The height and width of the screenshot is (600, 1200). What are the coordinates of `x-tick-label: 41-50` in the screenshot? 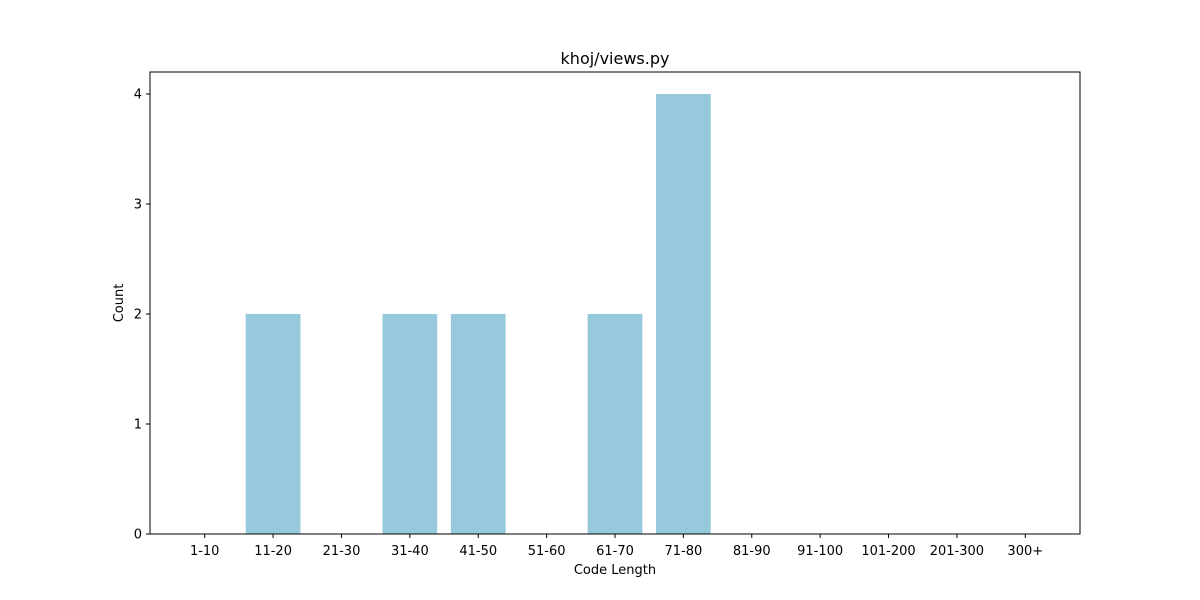 It's located at (478, 551).